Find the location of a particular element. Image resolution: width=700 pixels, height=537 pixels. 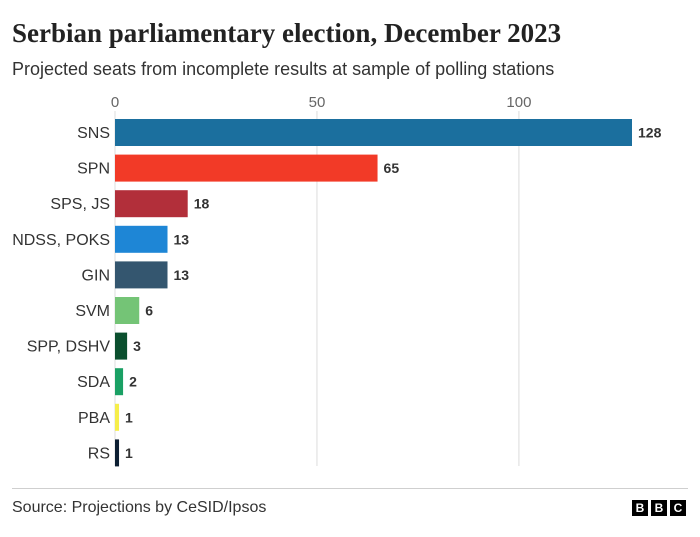

bar-spp-dshv is located at coordinates (121, 346).